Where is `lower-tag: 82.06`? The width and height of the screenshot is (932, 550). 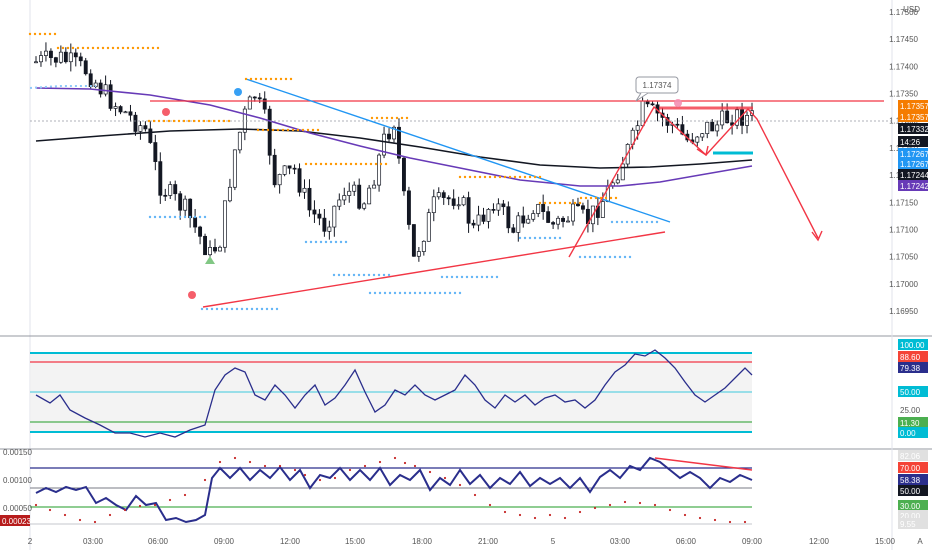
lower-tag: 82.06 is located at coordinates (913, 455).